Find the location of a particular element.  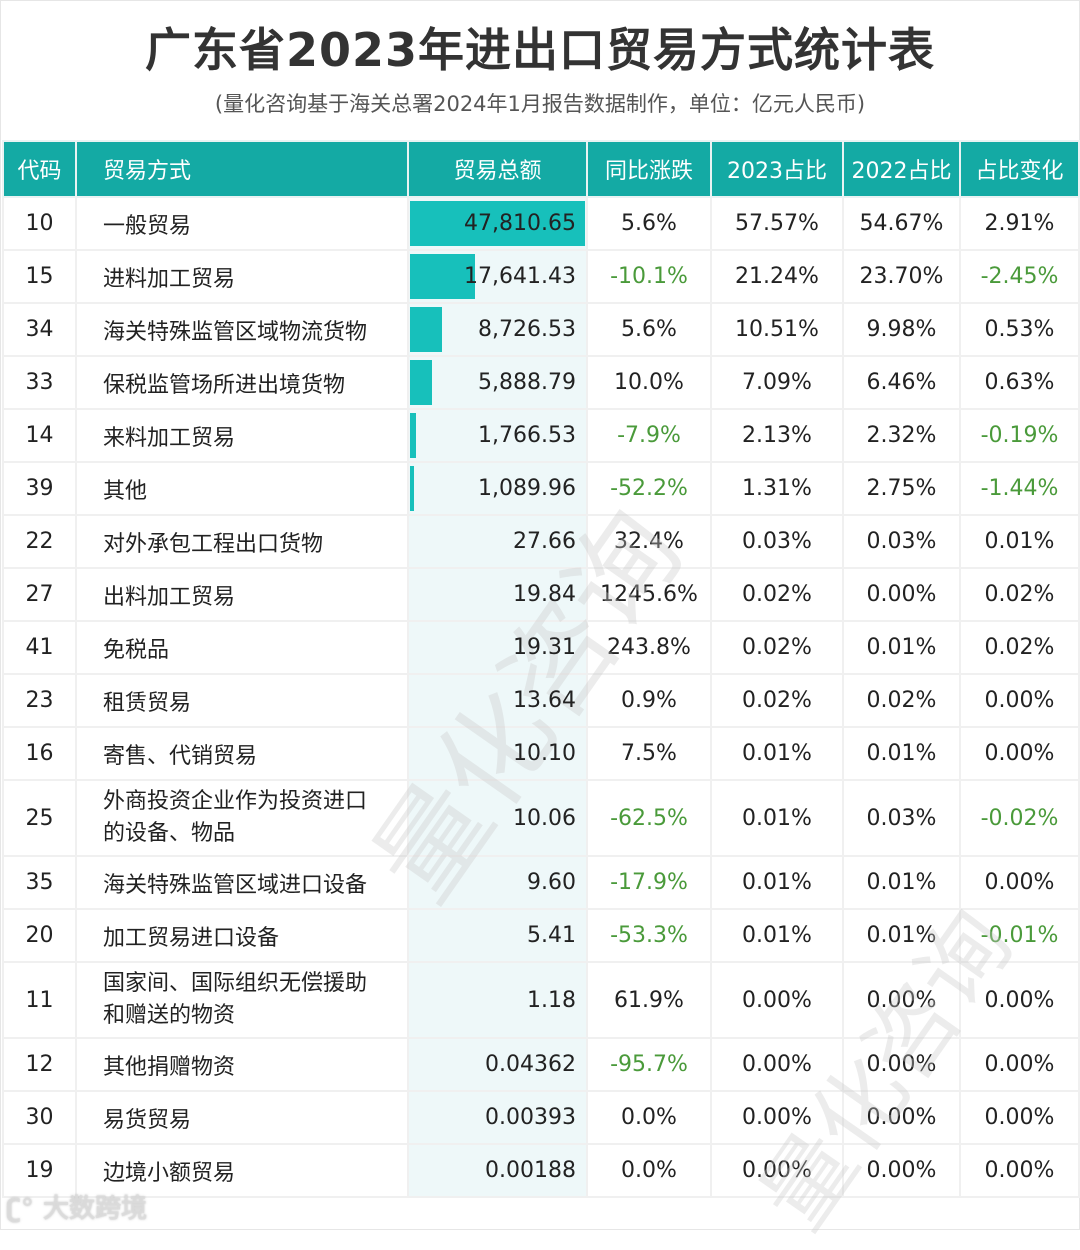

cell-share-change: -2.45% is located at coordinates (1019, 276).